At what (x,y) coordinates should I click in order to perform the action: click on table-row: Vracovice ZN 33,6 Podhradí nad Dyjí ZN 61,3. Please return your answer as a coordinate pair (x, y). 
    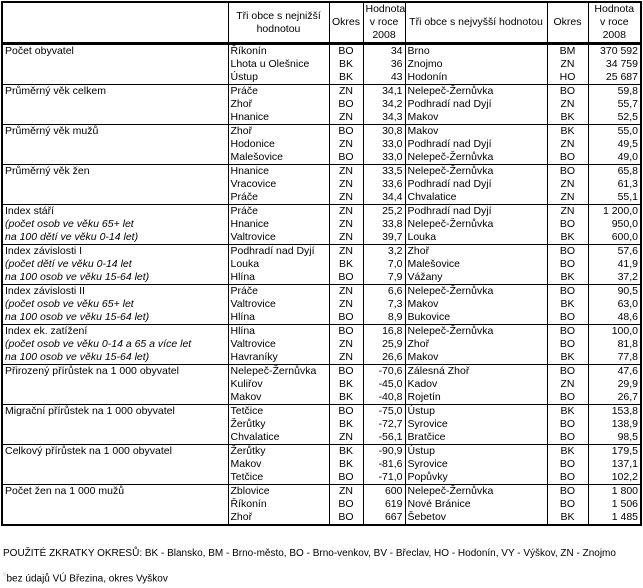
    Looking at the image, I should click on (321, 184).